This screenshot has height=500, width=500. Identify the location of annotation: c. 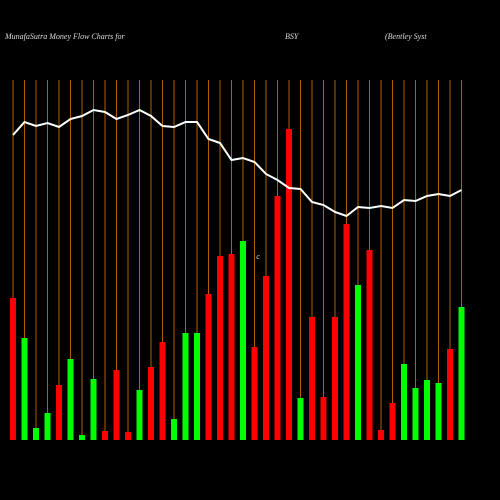
(258, 256).